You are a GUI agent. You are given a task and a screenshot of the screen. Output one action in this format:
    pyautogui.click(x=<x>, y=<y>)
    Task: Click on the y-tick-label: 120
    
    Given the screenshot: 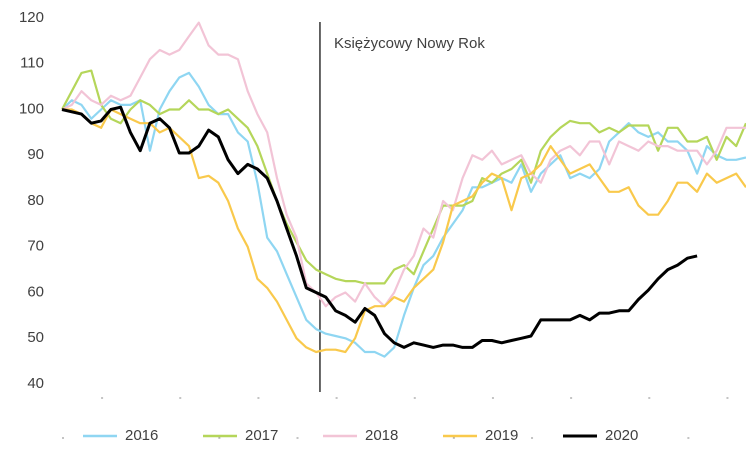 What is the action you would take?
    pyautogui.click(x=31, y=17)
    